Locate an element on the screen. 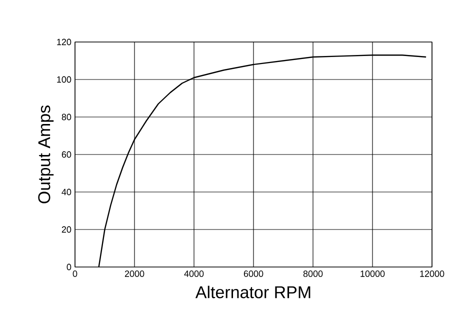 This screenshot has width=450, height=325. x-tick-label: 8000 is located at coordinates (313, 273).